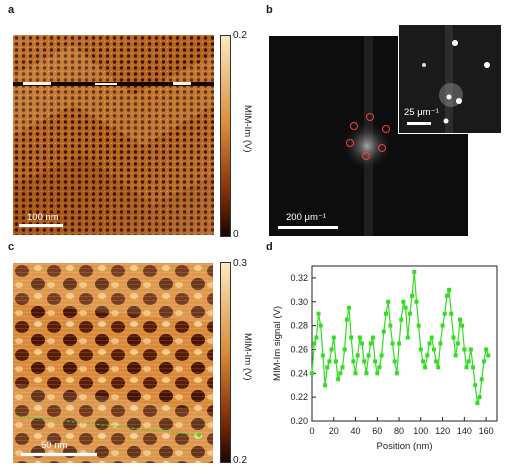 The height and width of the screenshot is (471, 527). I want to click on colorbar-c-bottom: 0.2, so click(240, 460).